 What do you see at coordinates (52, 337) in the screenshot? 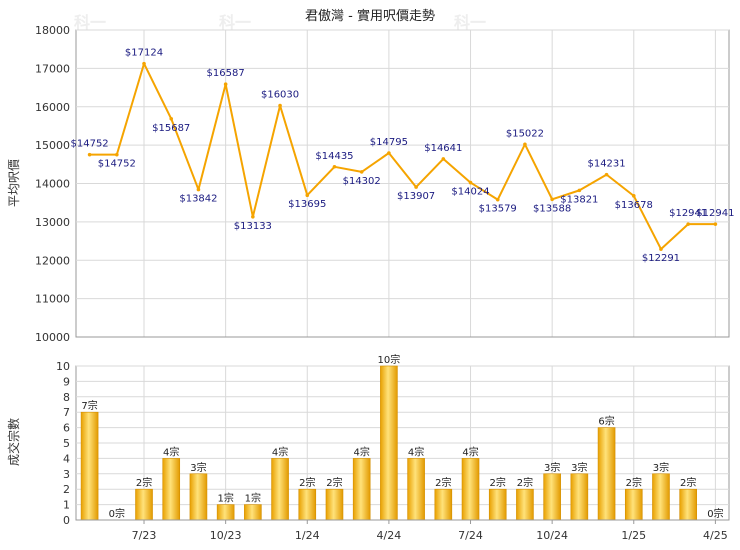
I see `price-y-tick-label: 10000` at bounding box center [52, 337].